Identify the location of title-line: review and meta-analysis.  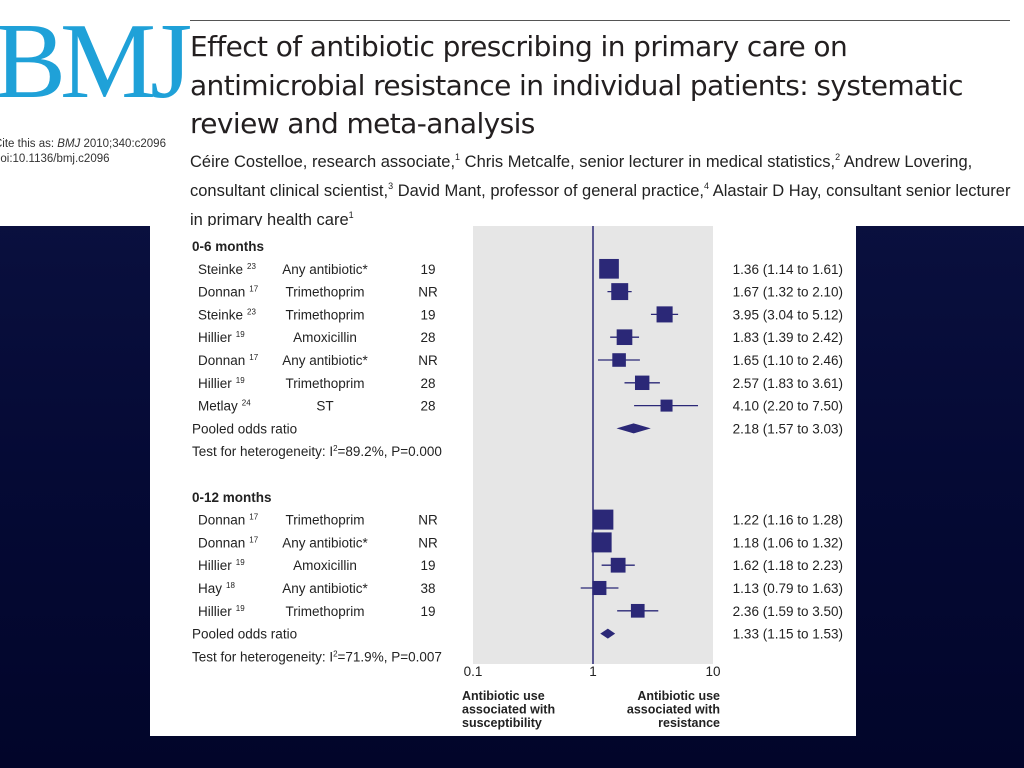
(362, 123).